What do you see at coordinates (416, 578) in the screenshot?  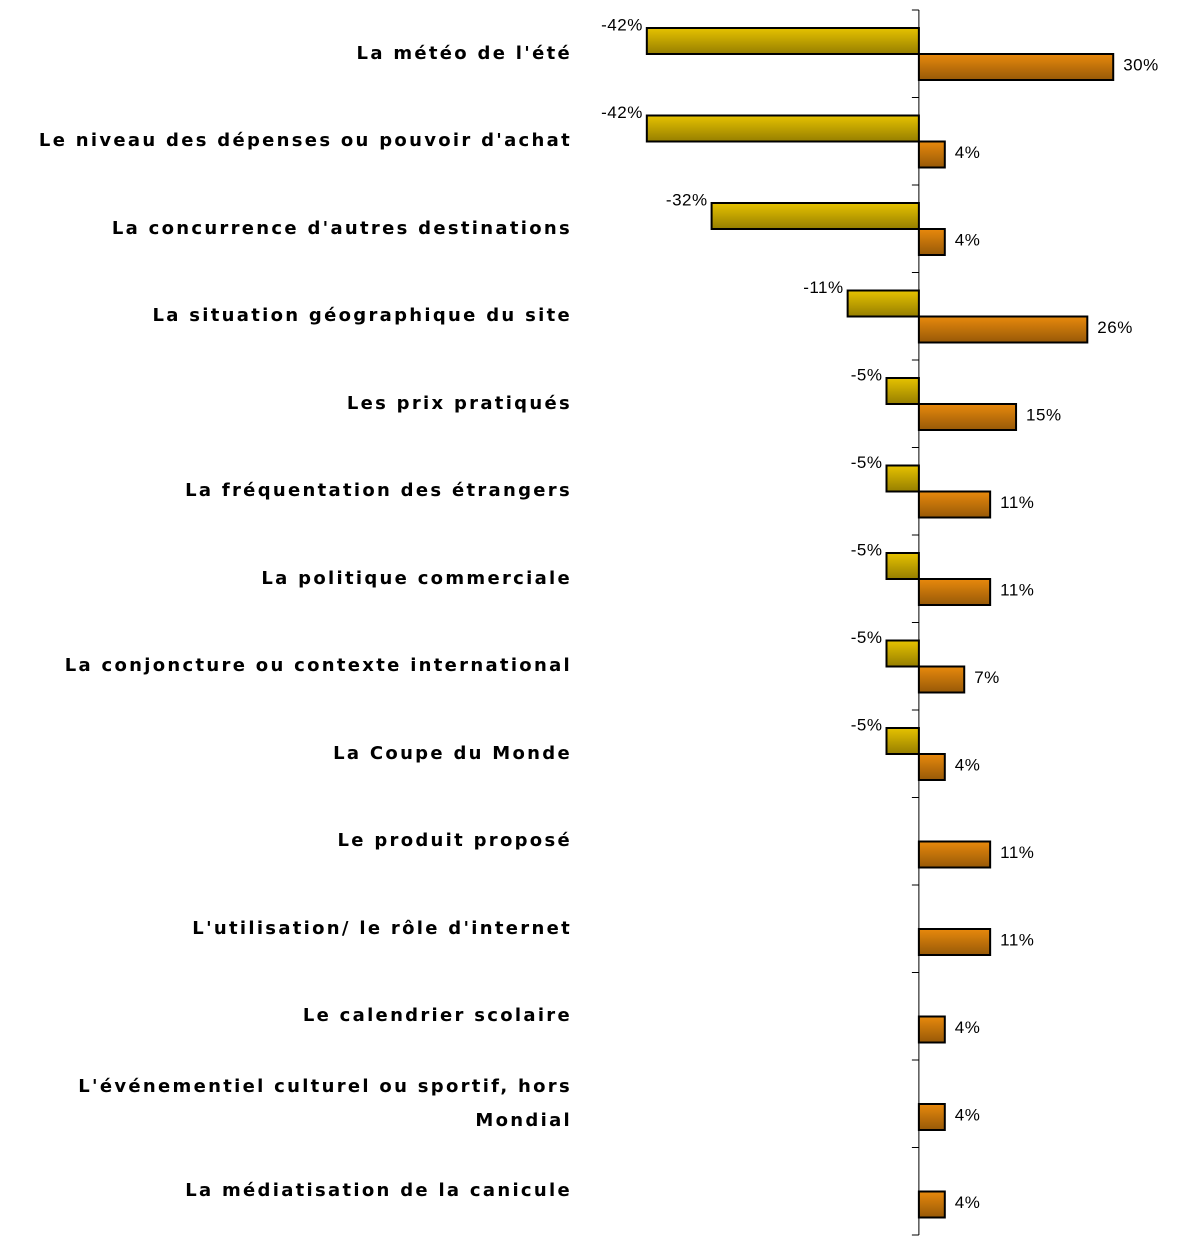 I see `category-label: La politique commerciale` at bounding box center [416, 578].